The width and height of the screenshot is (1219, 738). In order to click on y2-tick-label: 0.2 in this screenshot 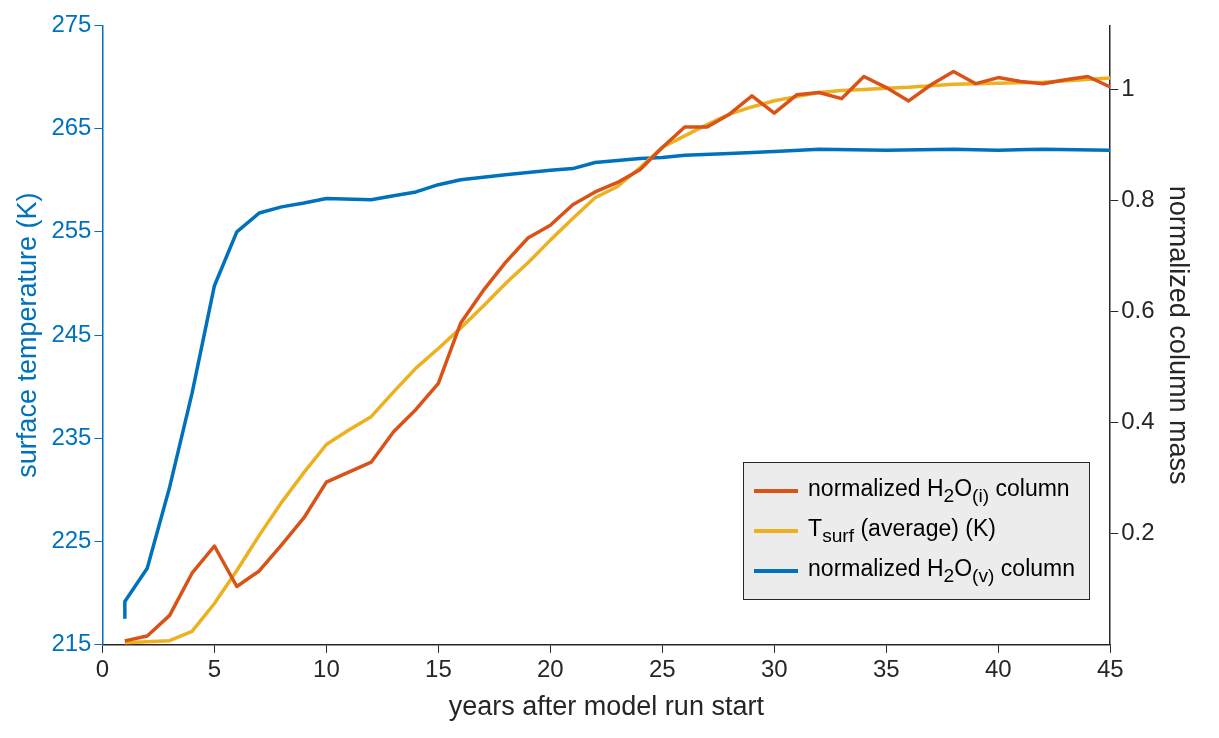, I will do `click(1138, 532)`.